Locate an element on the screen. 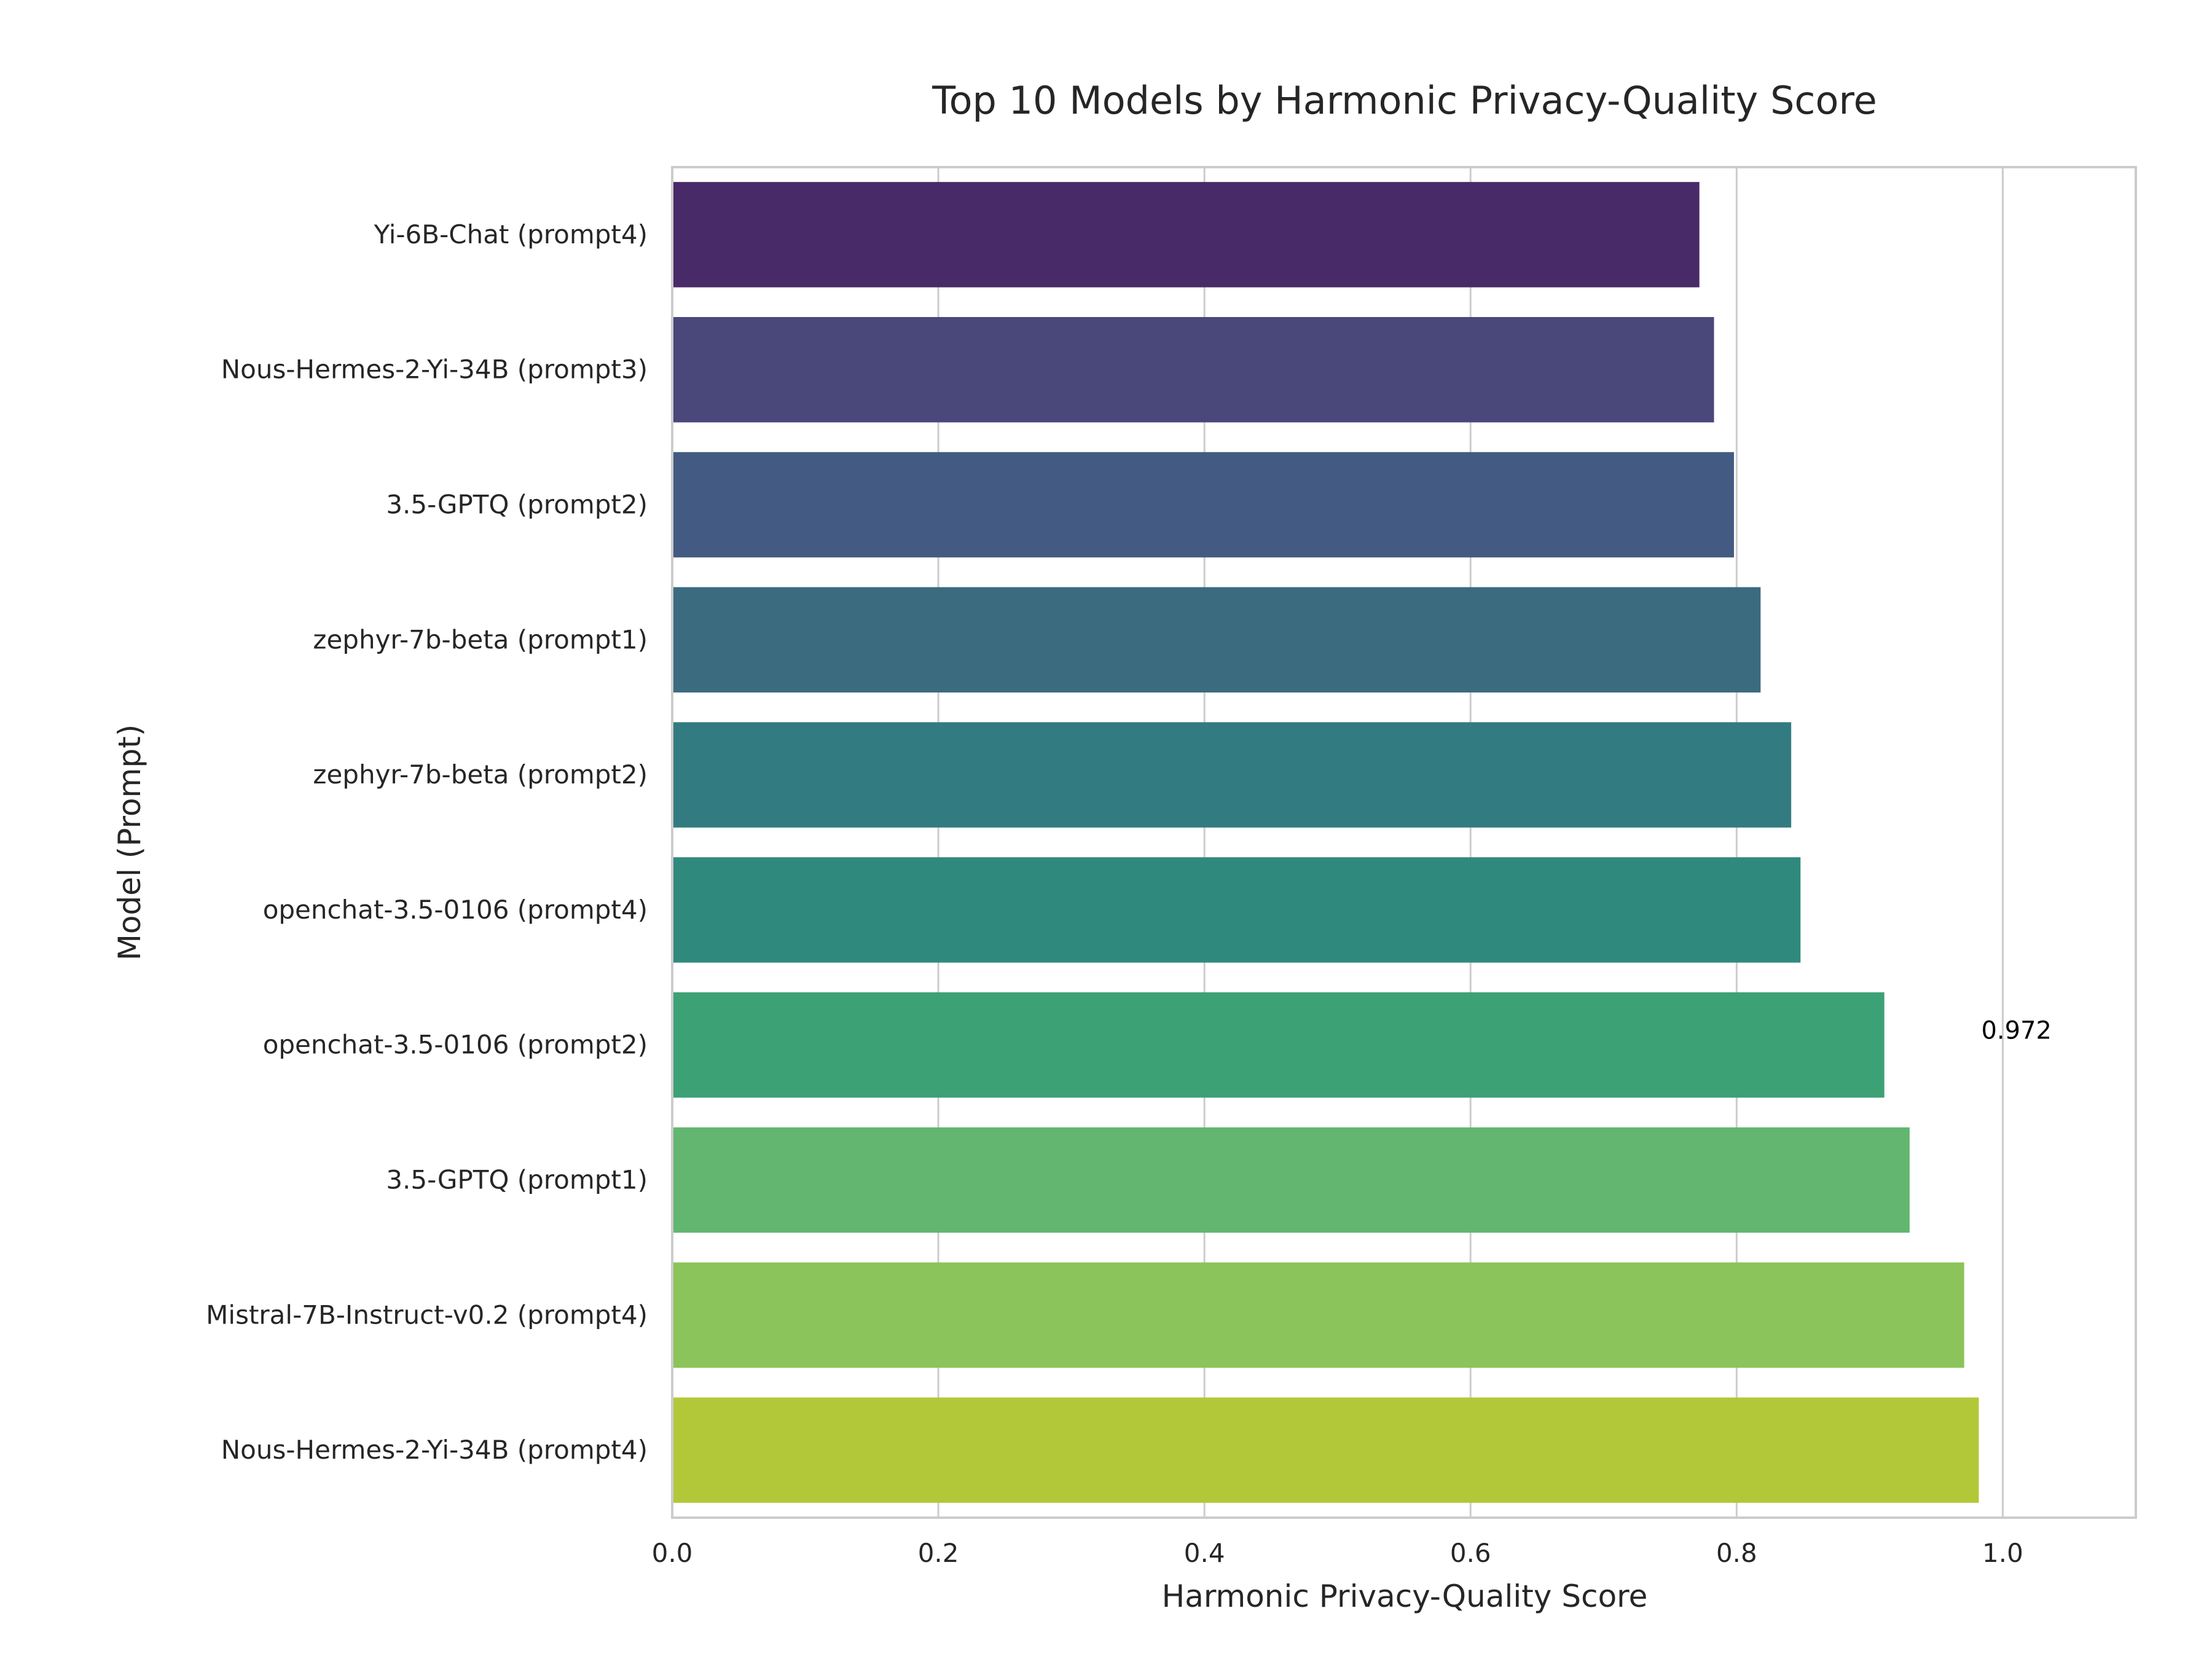 The height and width of the screenshot is (1659, 2212). x-axis-label: Harmonic Privacy-Quality Score is located at coordinates (1405, 1596).